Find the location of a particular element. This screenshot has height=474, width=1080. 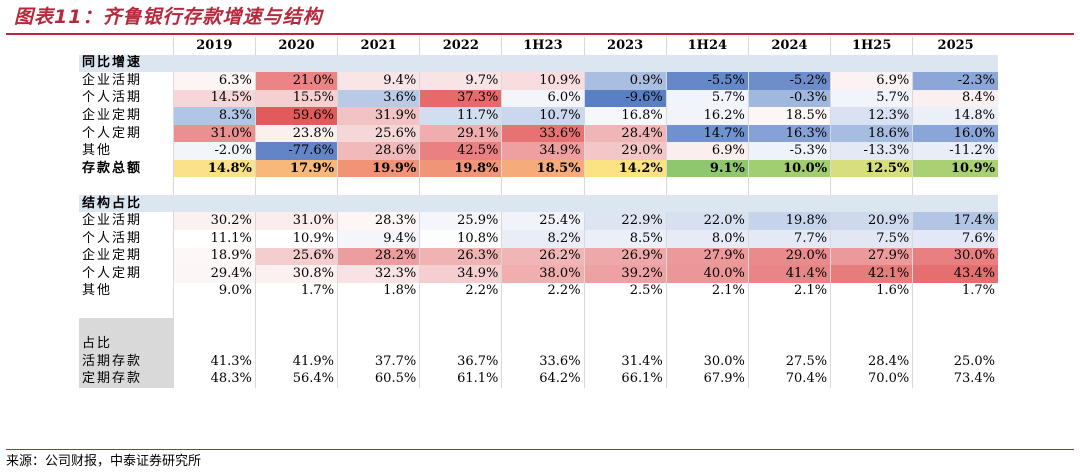

header-corner is located at coordinates (126, 46).